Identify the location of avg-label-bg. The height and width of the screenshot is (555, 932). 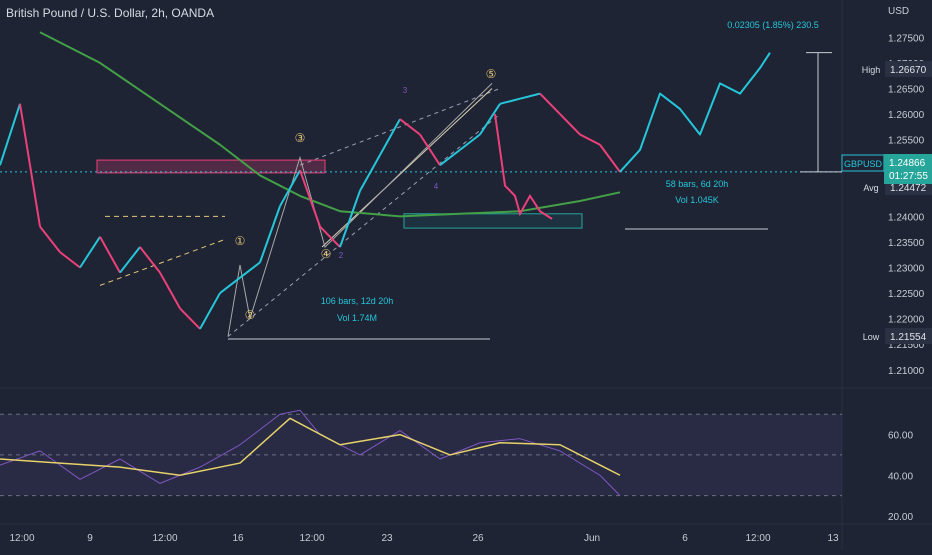
(871, 187).